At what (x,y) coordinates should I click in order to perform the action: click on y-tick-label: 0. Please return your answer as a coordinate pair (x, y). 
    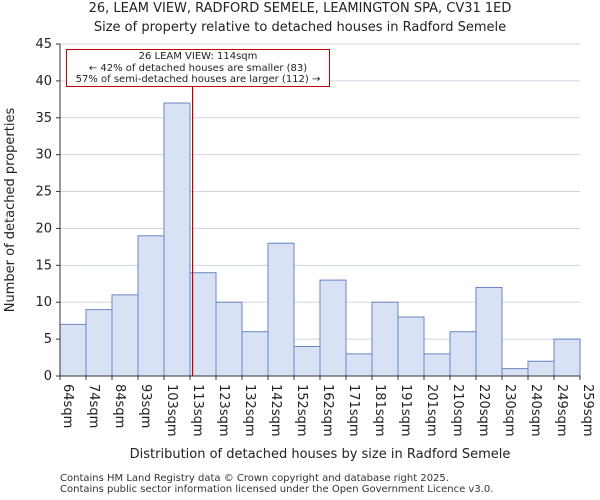
    Looking at the image, I should click on (48, 376).